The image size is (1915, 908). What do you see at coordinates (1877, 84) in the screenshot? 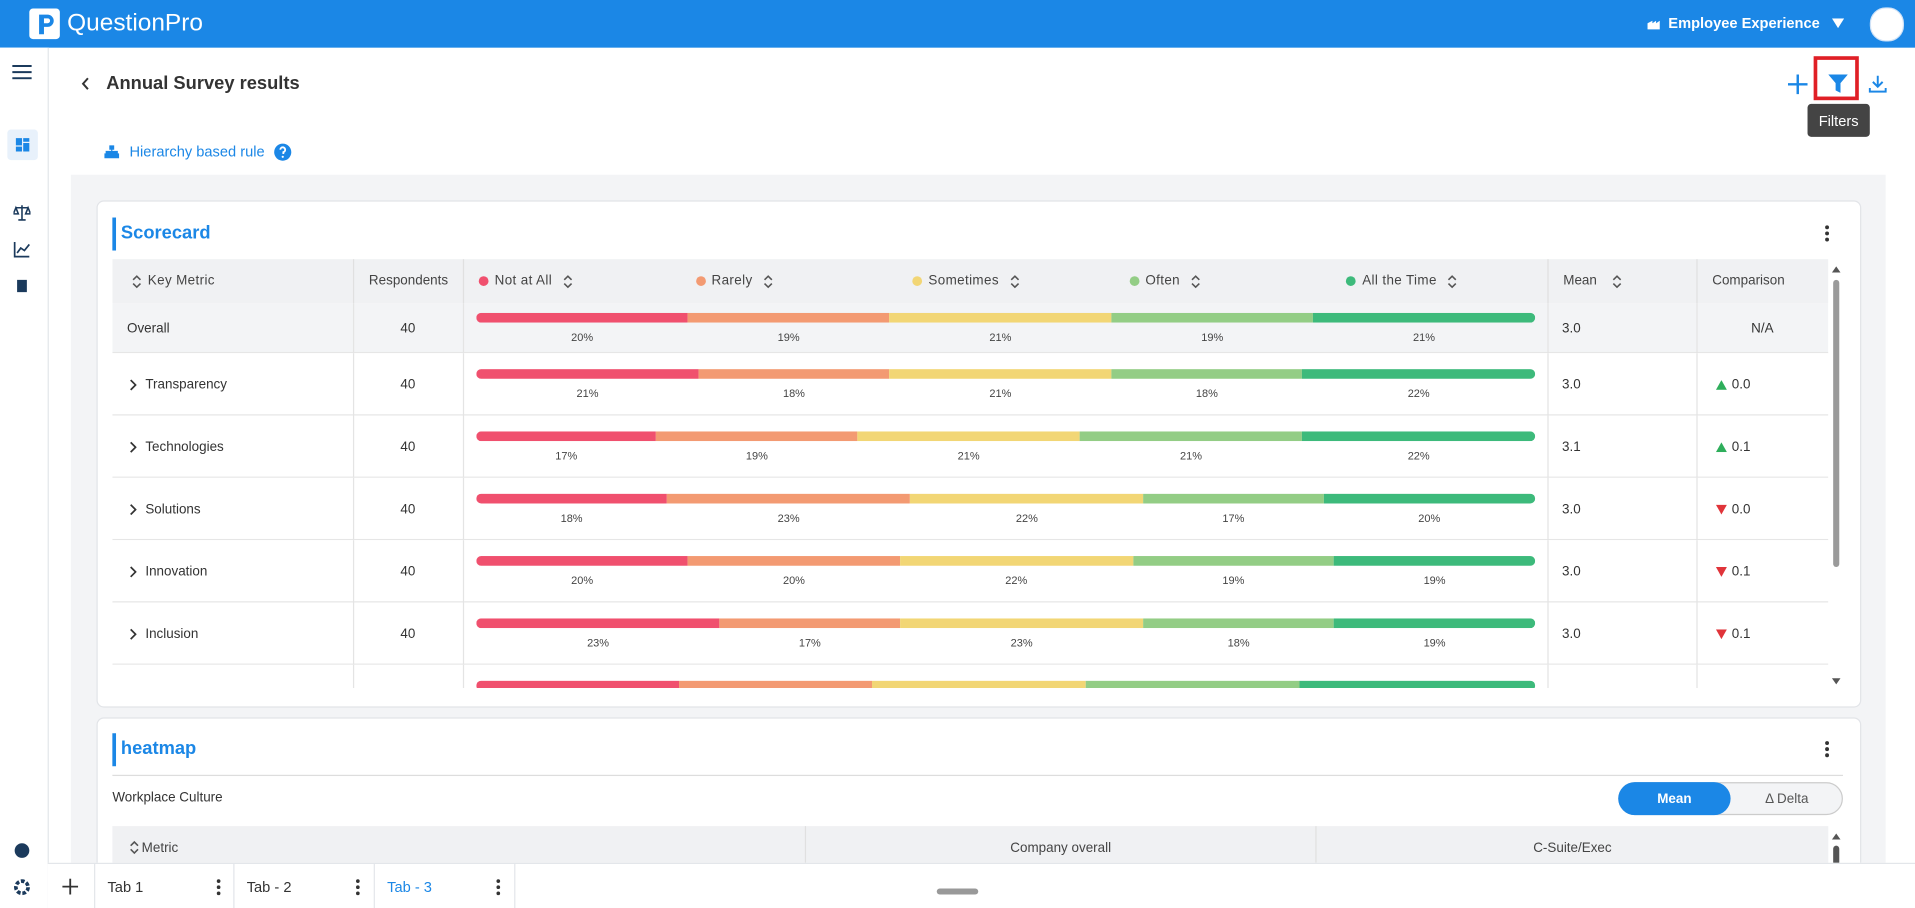
I see `download-button` at bounding box center [1877, 84].